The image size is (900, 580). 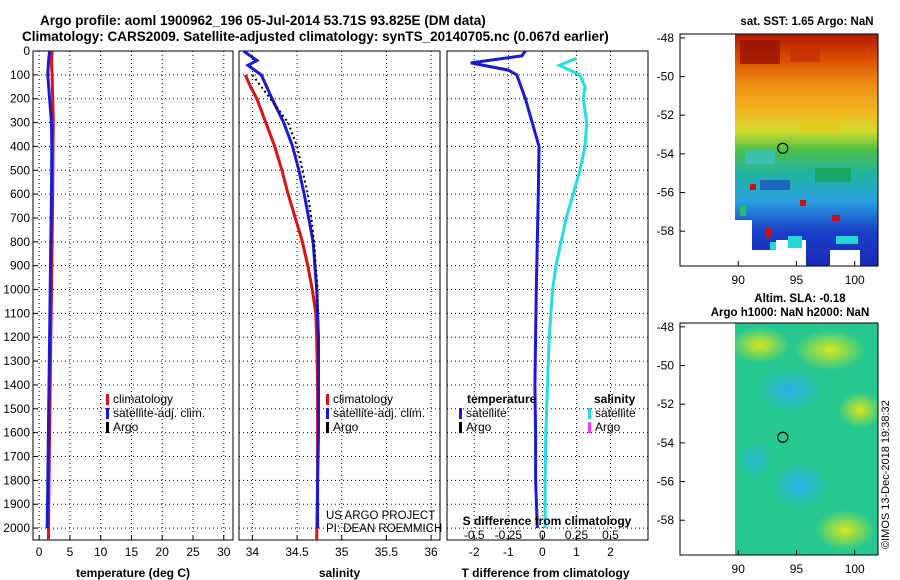 I want to click on x-tick-label: 35.5, so click(x=387, y=552).